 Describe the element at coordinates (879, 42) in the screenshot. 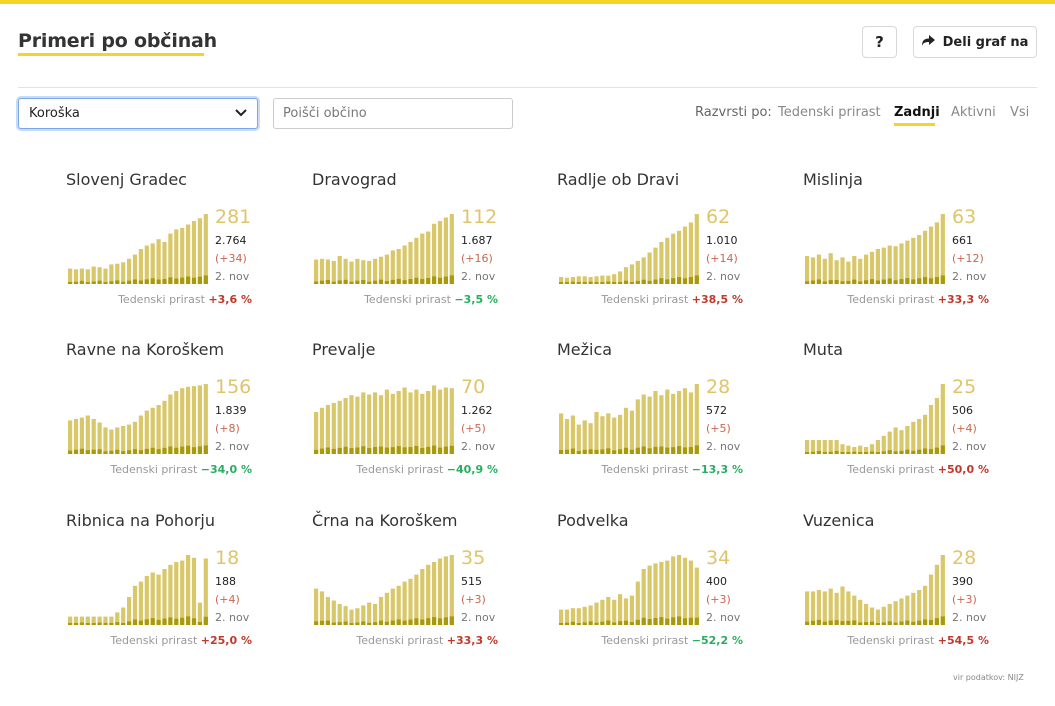

I see `help-button: ?` at that location.